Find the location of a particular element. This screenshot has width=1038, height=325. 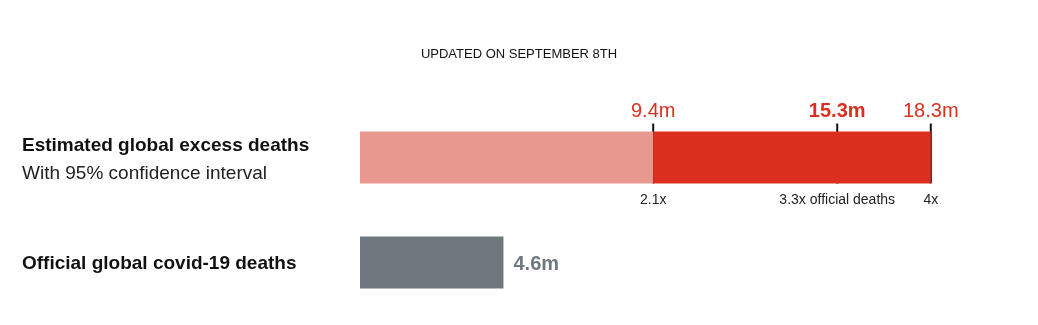

y-tick-label: Estimated global excess deaths With 95% confidence interval is located at coordinates (166, 158).